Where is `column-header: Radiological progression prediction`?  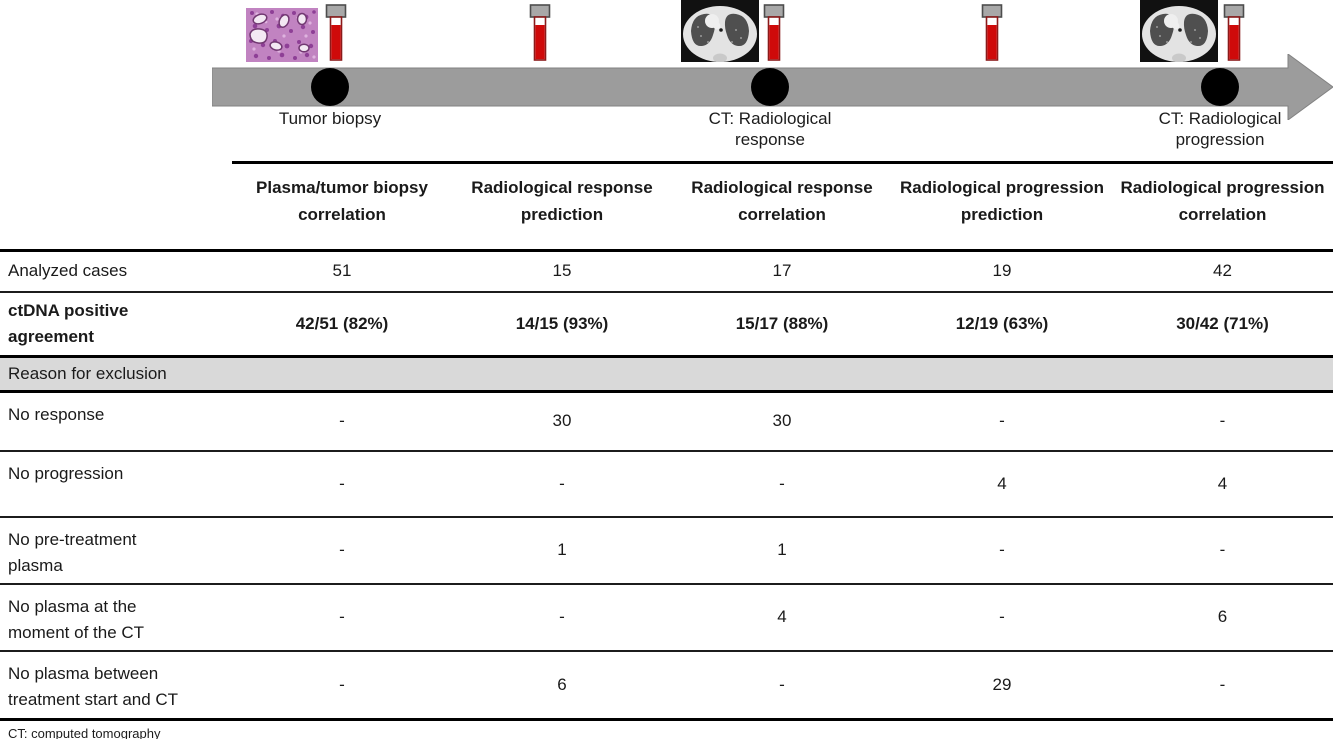
column-header: Radiological progression prediction is located at coordinates (1002, 206).